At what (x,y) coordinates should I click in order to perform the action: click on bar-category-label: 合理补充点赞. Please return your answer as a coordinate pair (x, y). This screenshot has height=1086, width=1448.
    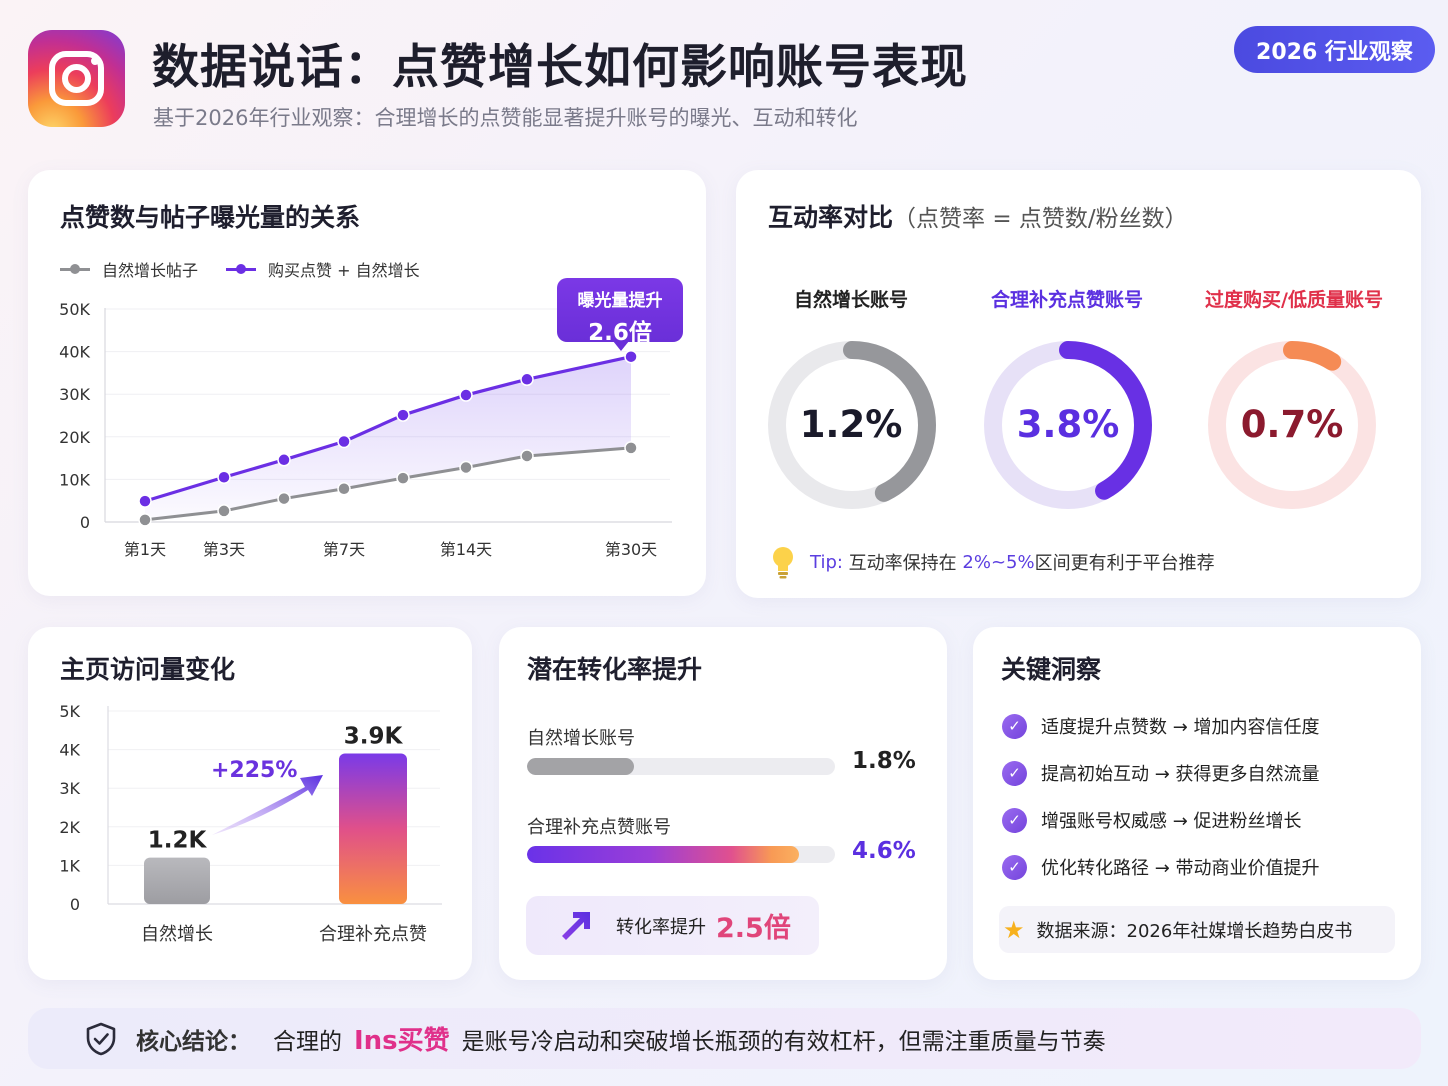
    Looking at the image, I should click on (373, 934).